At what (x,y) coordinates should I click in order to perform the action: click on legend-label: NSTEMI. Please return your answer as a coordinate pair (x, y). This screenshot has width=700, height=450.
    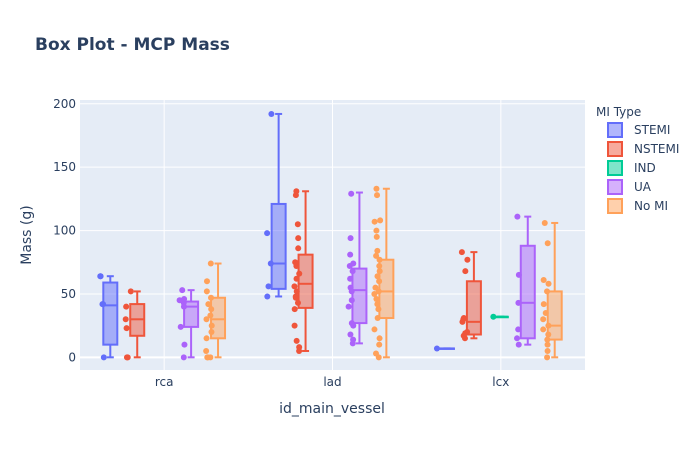
    Looking at the image, I should click on (656, 149).